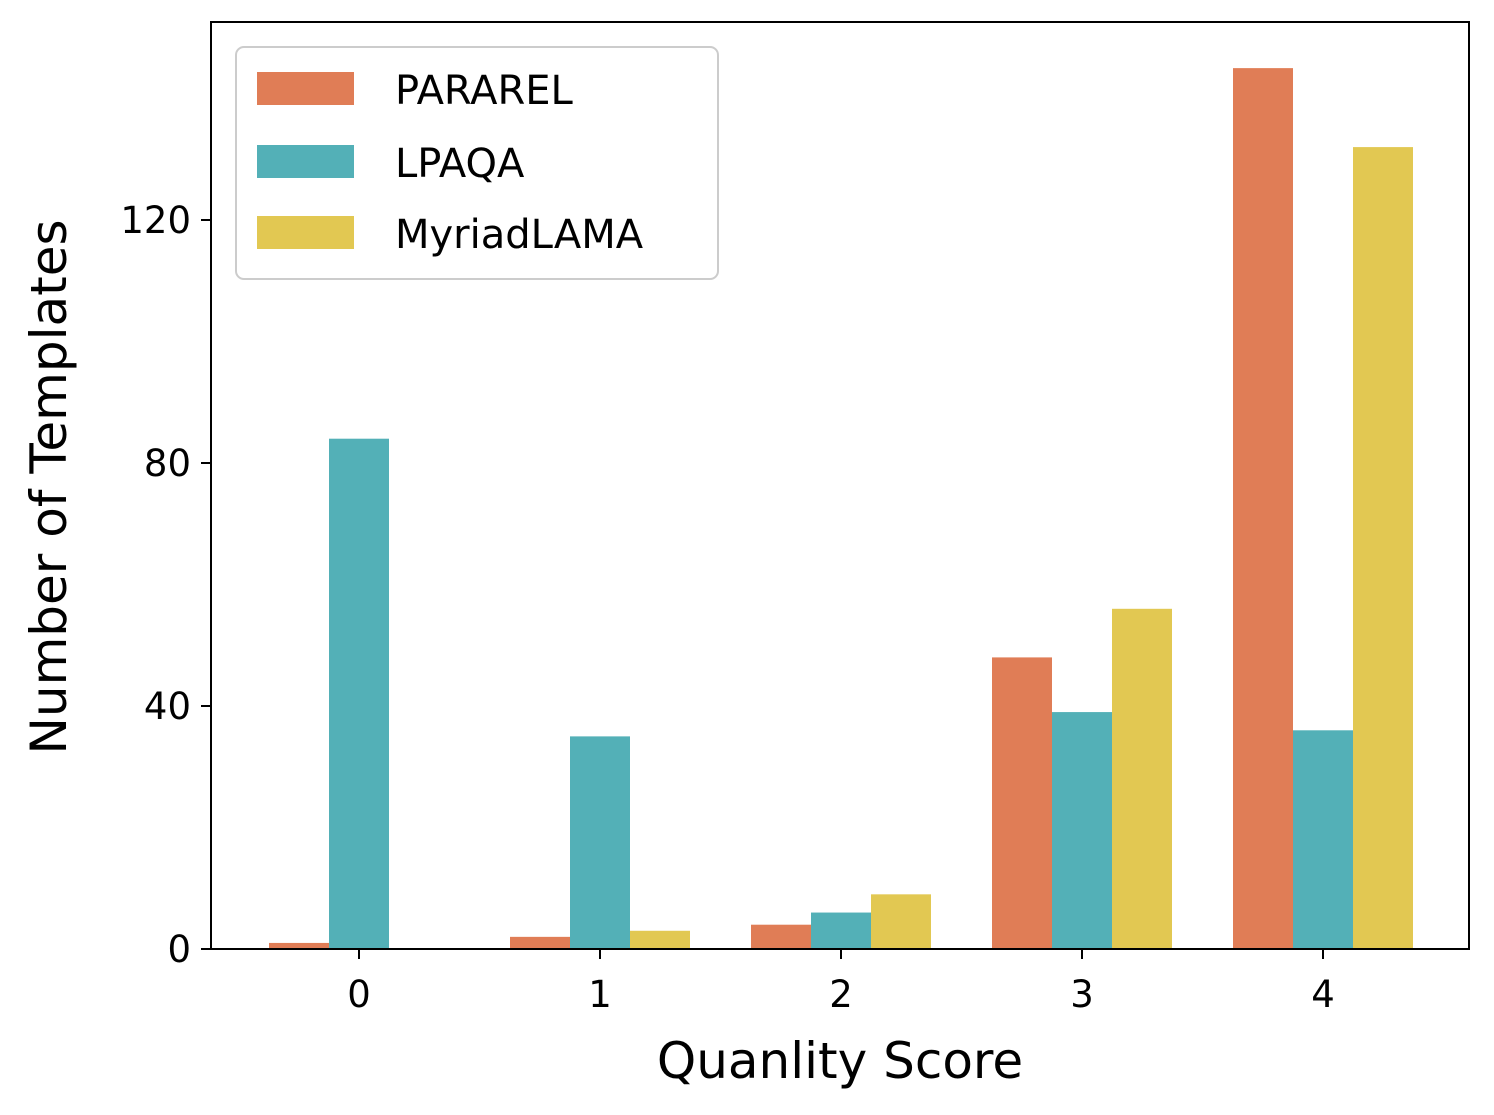  What do you see at coordinates (305, 88) in the screenshot?
I see `legend-swatch-pararel` at bounding box center [305, 88].